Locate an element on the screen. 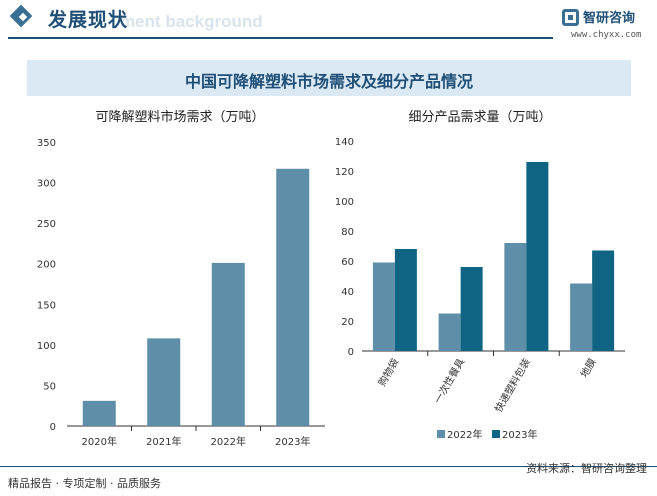 This screenshot has width=657, height=496. chart1-y-tick-label: 100 is located at coordinates (46, 346).